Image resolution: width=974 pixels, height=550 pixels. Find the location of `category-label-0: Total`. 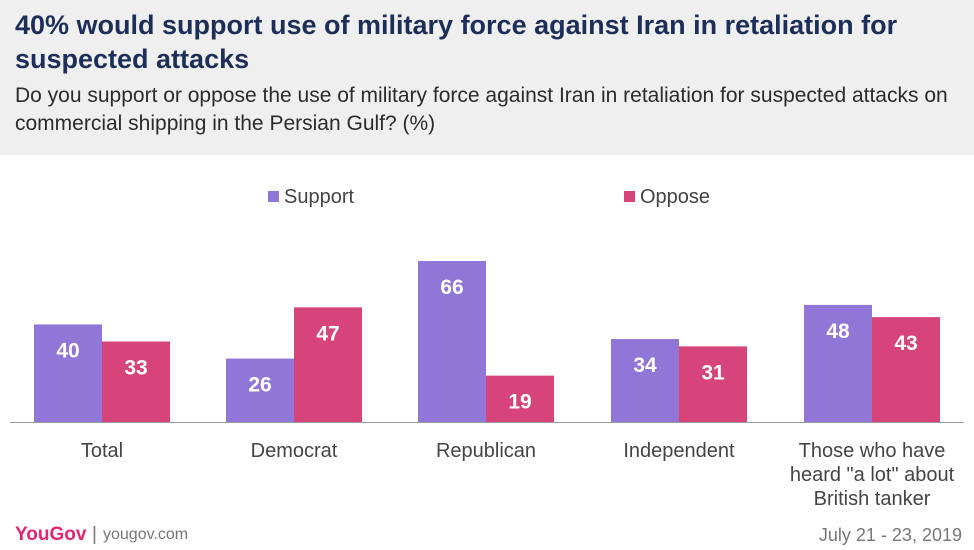

category-label-0: Total is located at coordinates (102, 451).